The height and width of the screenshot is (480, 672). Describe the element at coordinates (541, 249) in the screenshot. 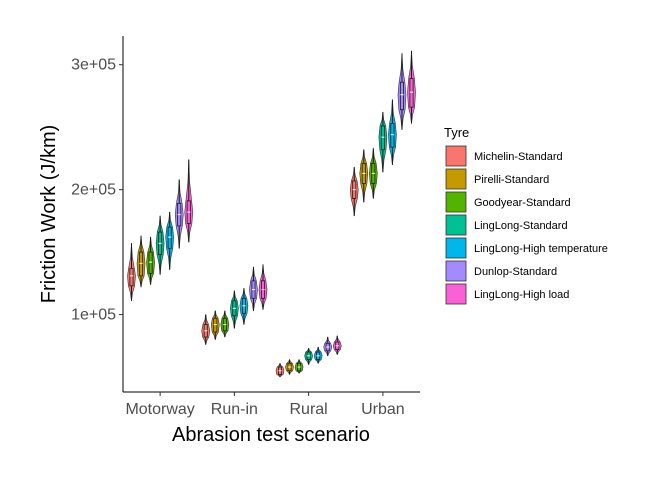

I see `legend-label-4: LingLong-High temperature` at that location.